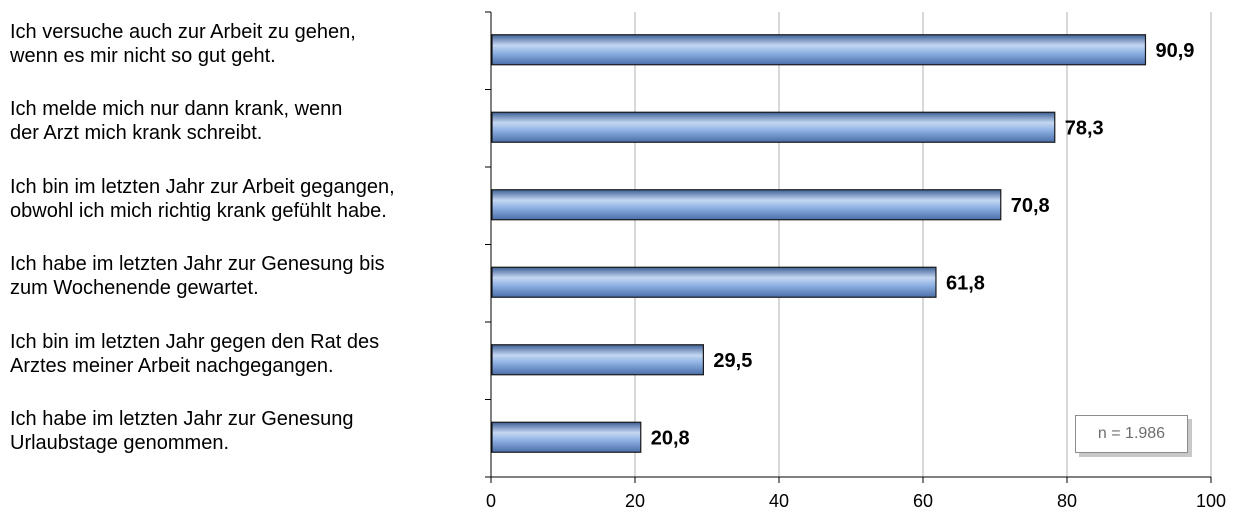 The height and width of the screenshot is (519, 1238). What do you see at coordinates (670, 438) in the screenshot?
I see `data-label: 20,8` at bounding box center [670, 438].